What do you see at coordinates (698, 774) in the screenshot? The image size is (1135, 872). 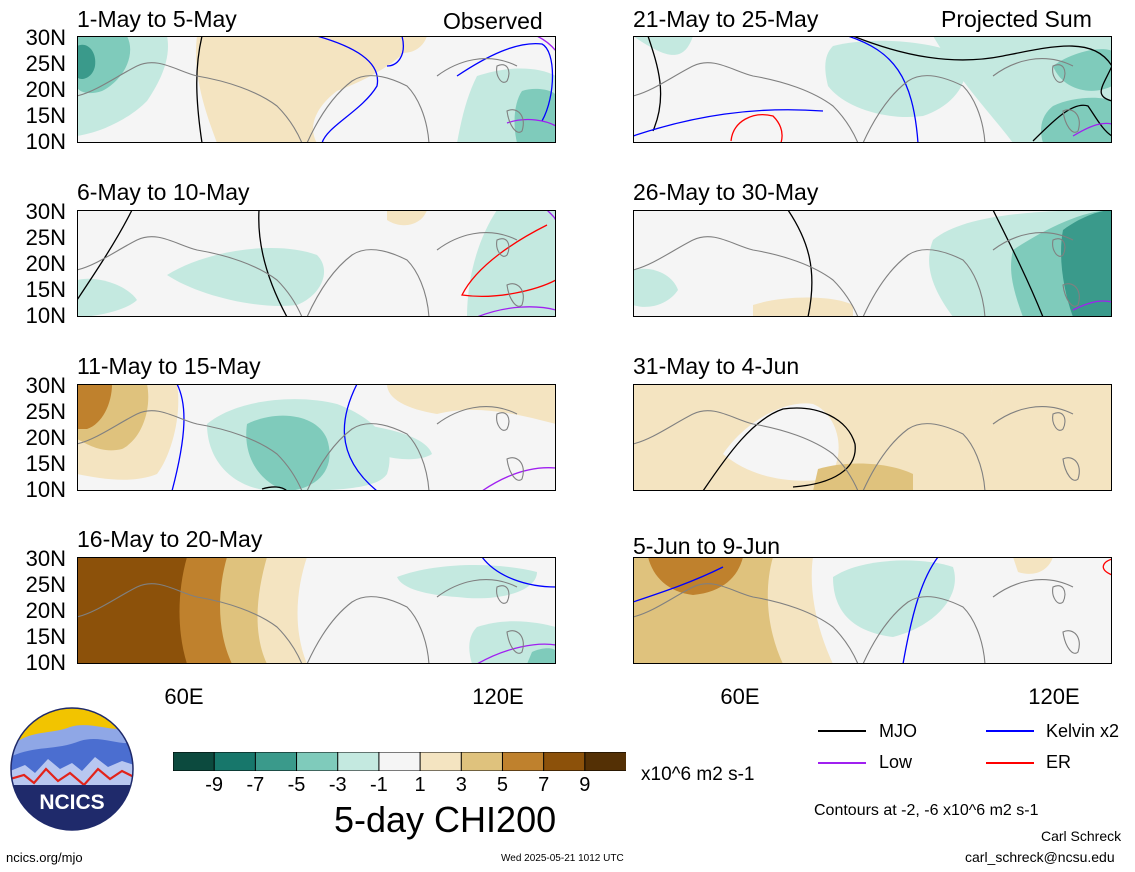 I see `colorbar-units: x10^6 m2 s-1` at bounding box center [698, 774].